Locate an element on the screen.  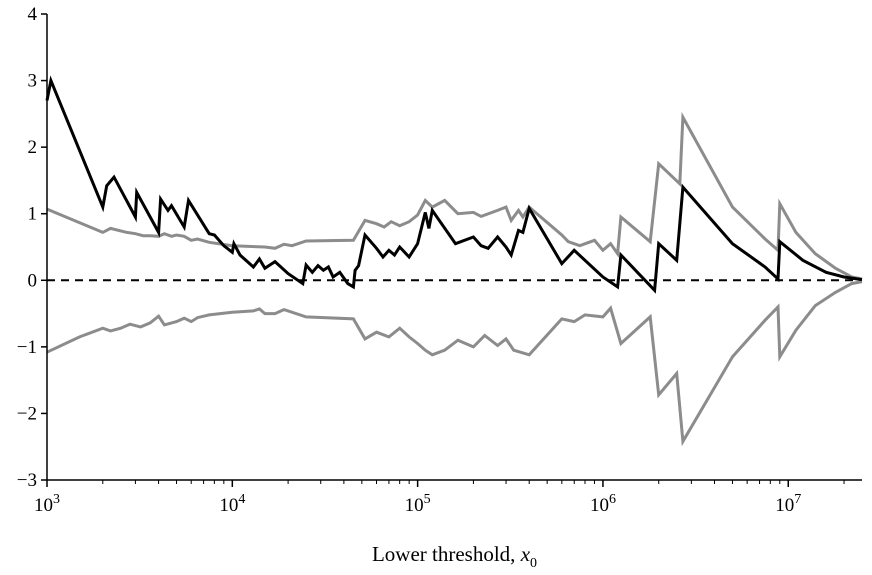
x-axis-title-var: x is located at coordinates (525, 554).